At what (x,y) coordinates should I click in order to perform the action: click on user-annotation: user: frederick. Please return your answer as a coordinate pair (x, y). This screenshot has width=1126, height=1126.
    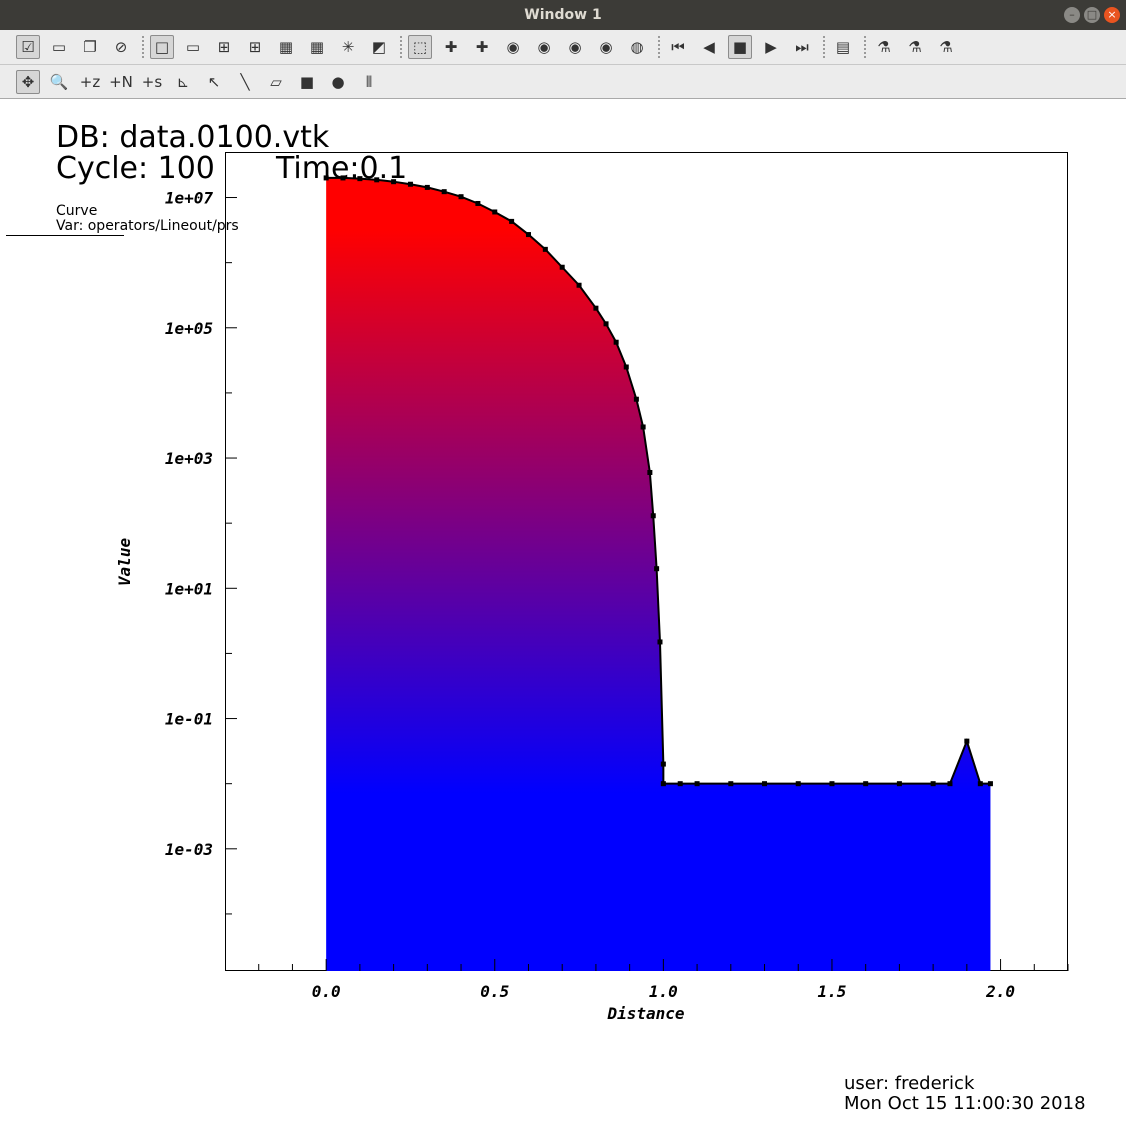
    Looking at the image, I should click on (909, 1083).